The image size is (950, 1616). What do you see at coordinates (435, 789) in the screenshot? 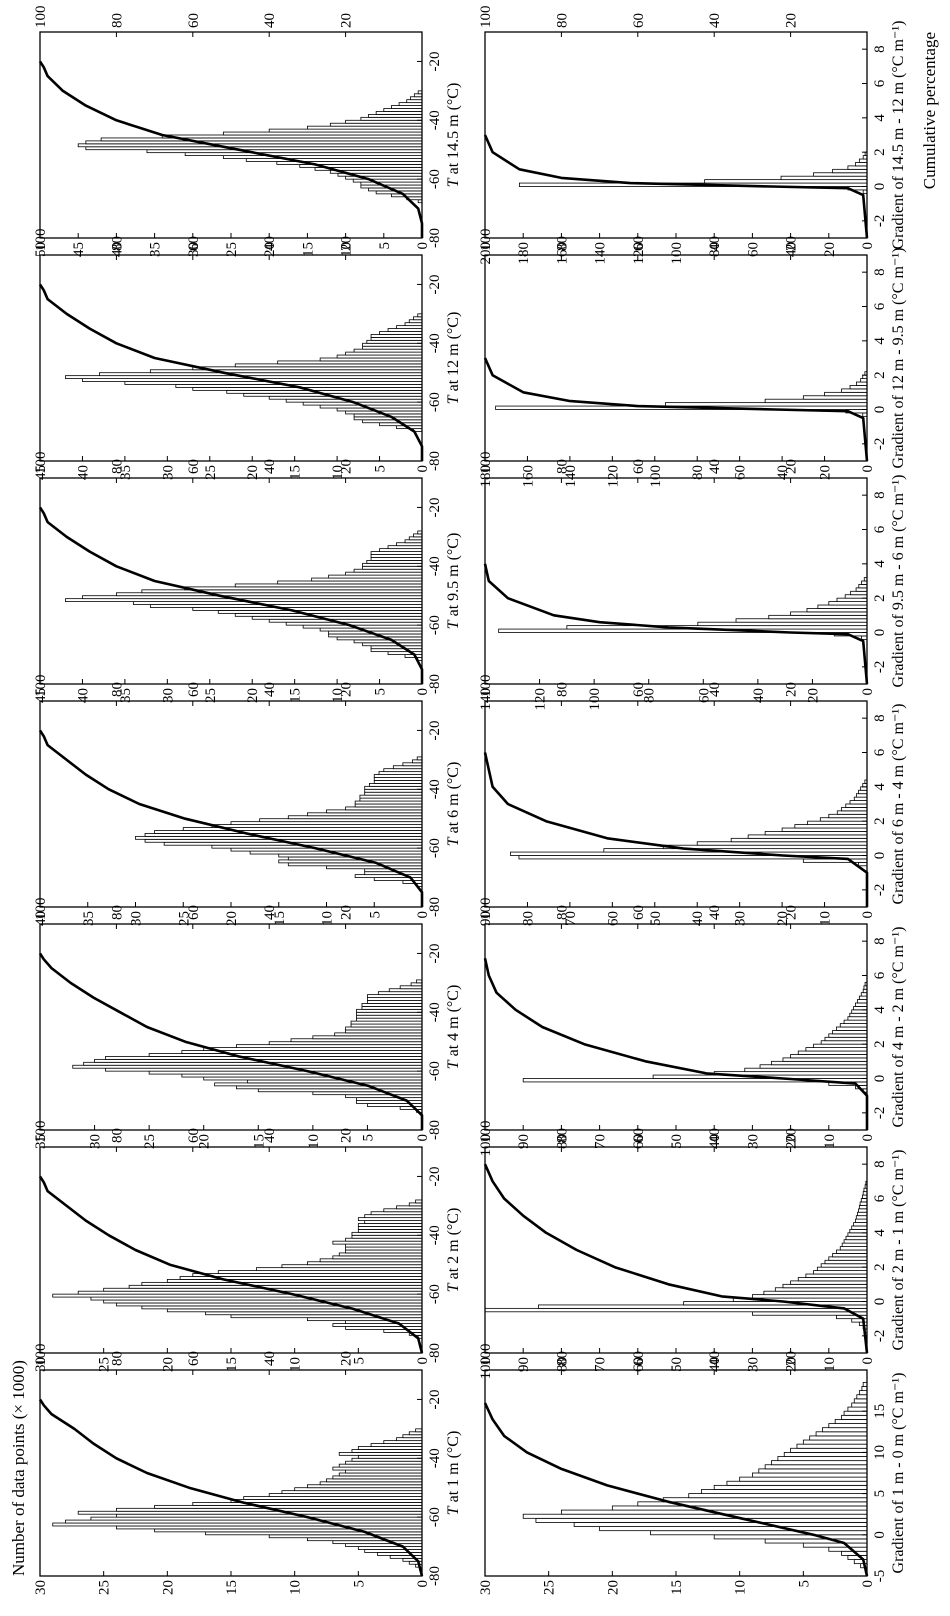
I see `x-tick-label: -40` at bounding box center [435, 789].